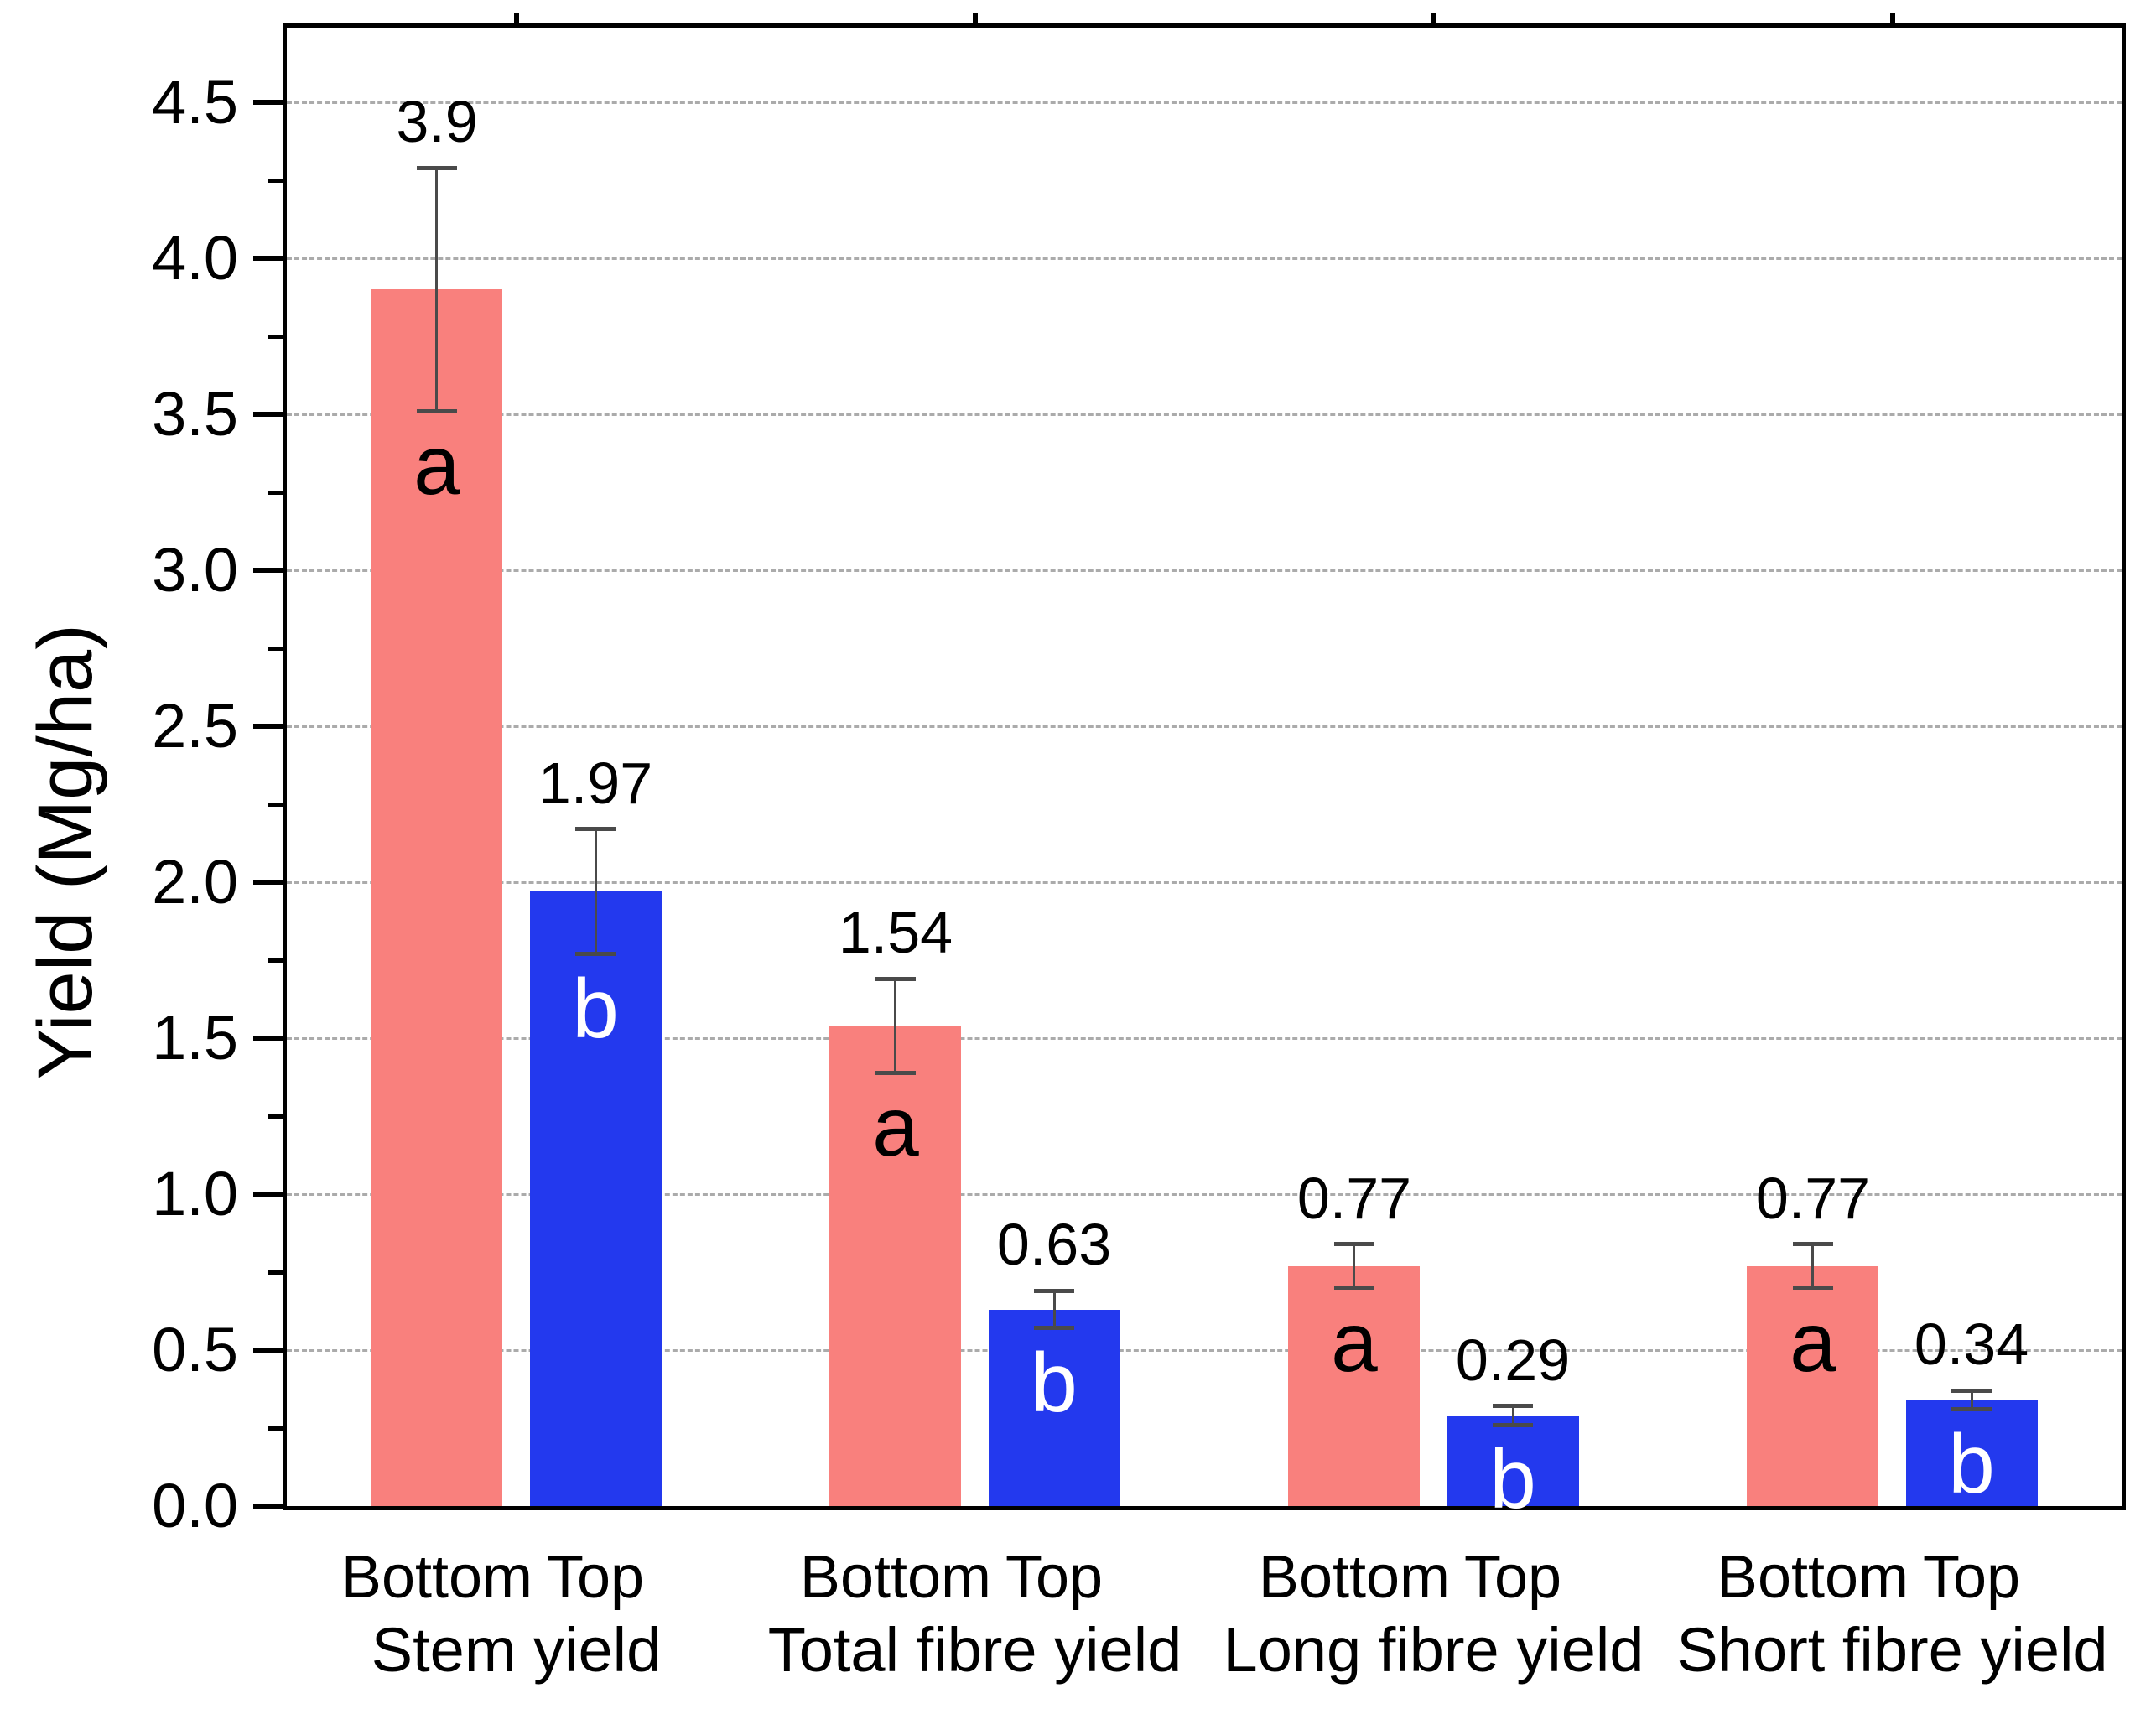 The width and height of the screenshot is (2156, 1709). Describe the element at coordinates (195, 258) in the screenshot. I see `y-tick-label: 4.0` at that location.